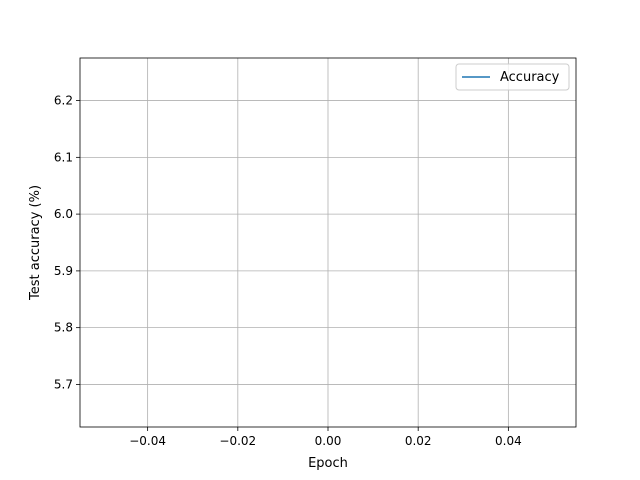 The width and height of the screenshot is (640, 480). What do you see at coordinates (237, 441) in the screenshot?
I see `x-tick-label: −0.02` at bounding box center [237, 441].